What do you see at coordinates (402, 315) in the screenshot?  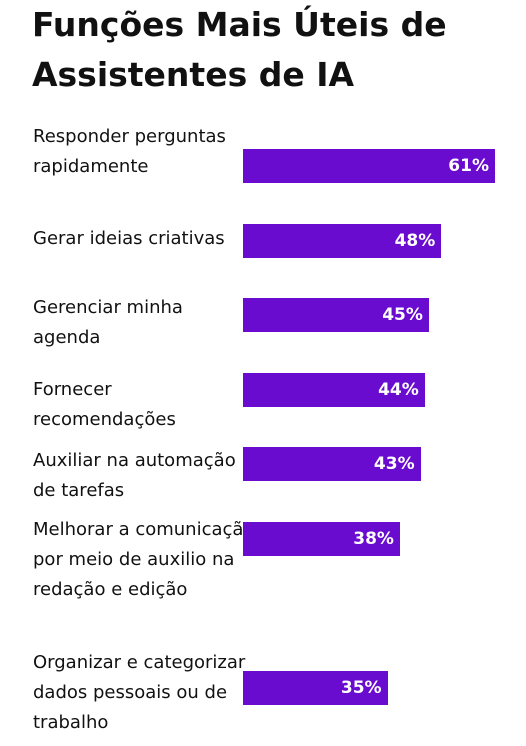 I see `value-label: 45%` at bounding box center [402, 315].